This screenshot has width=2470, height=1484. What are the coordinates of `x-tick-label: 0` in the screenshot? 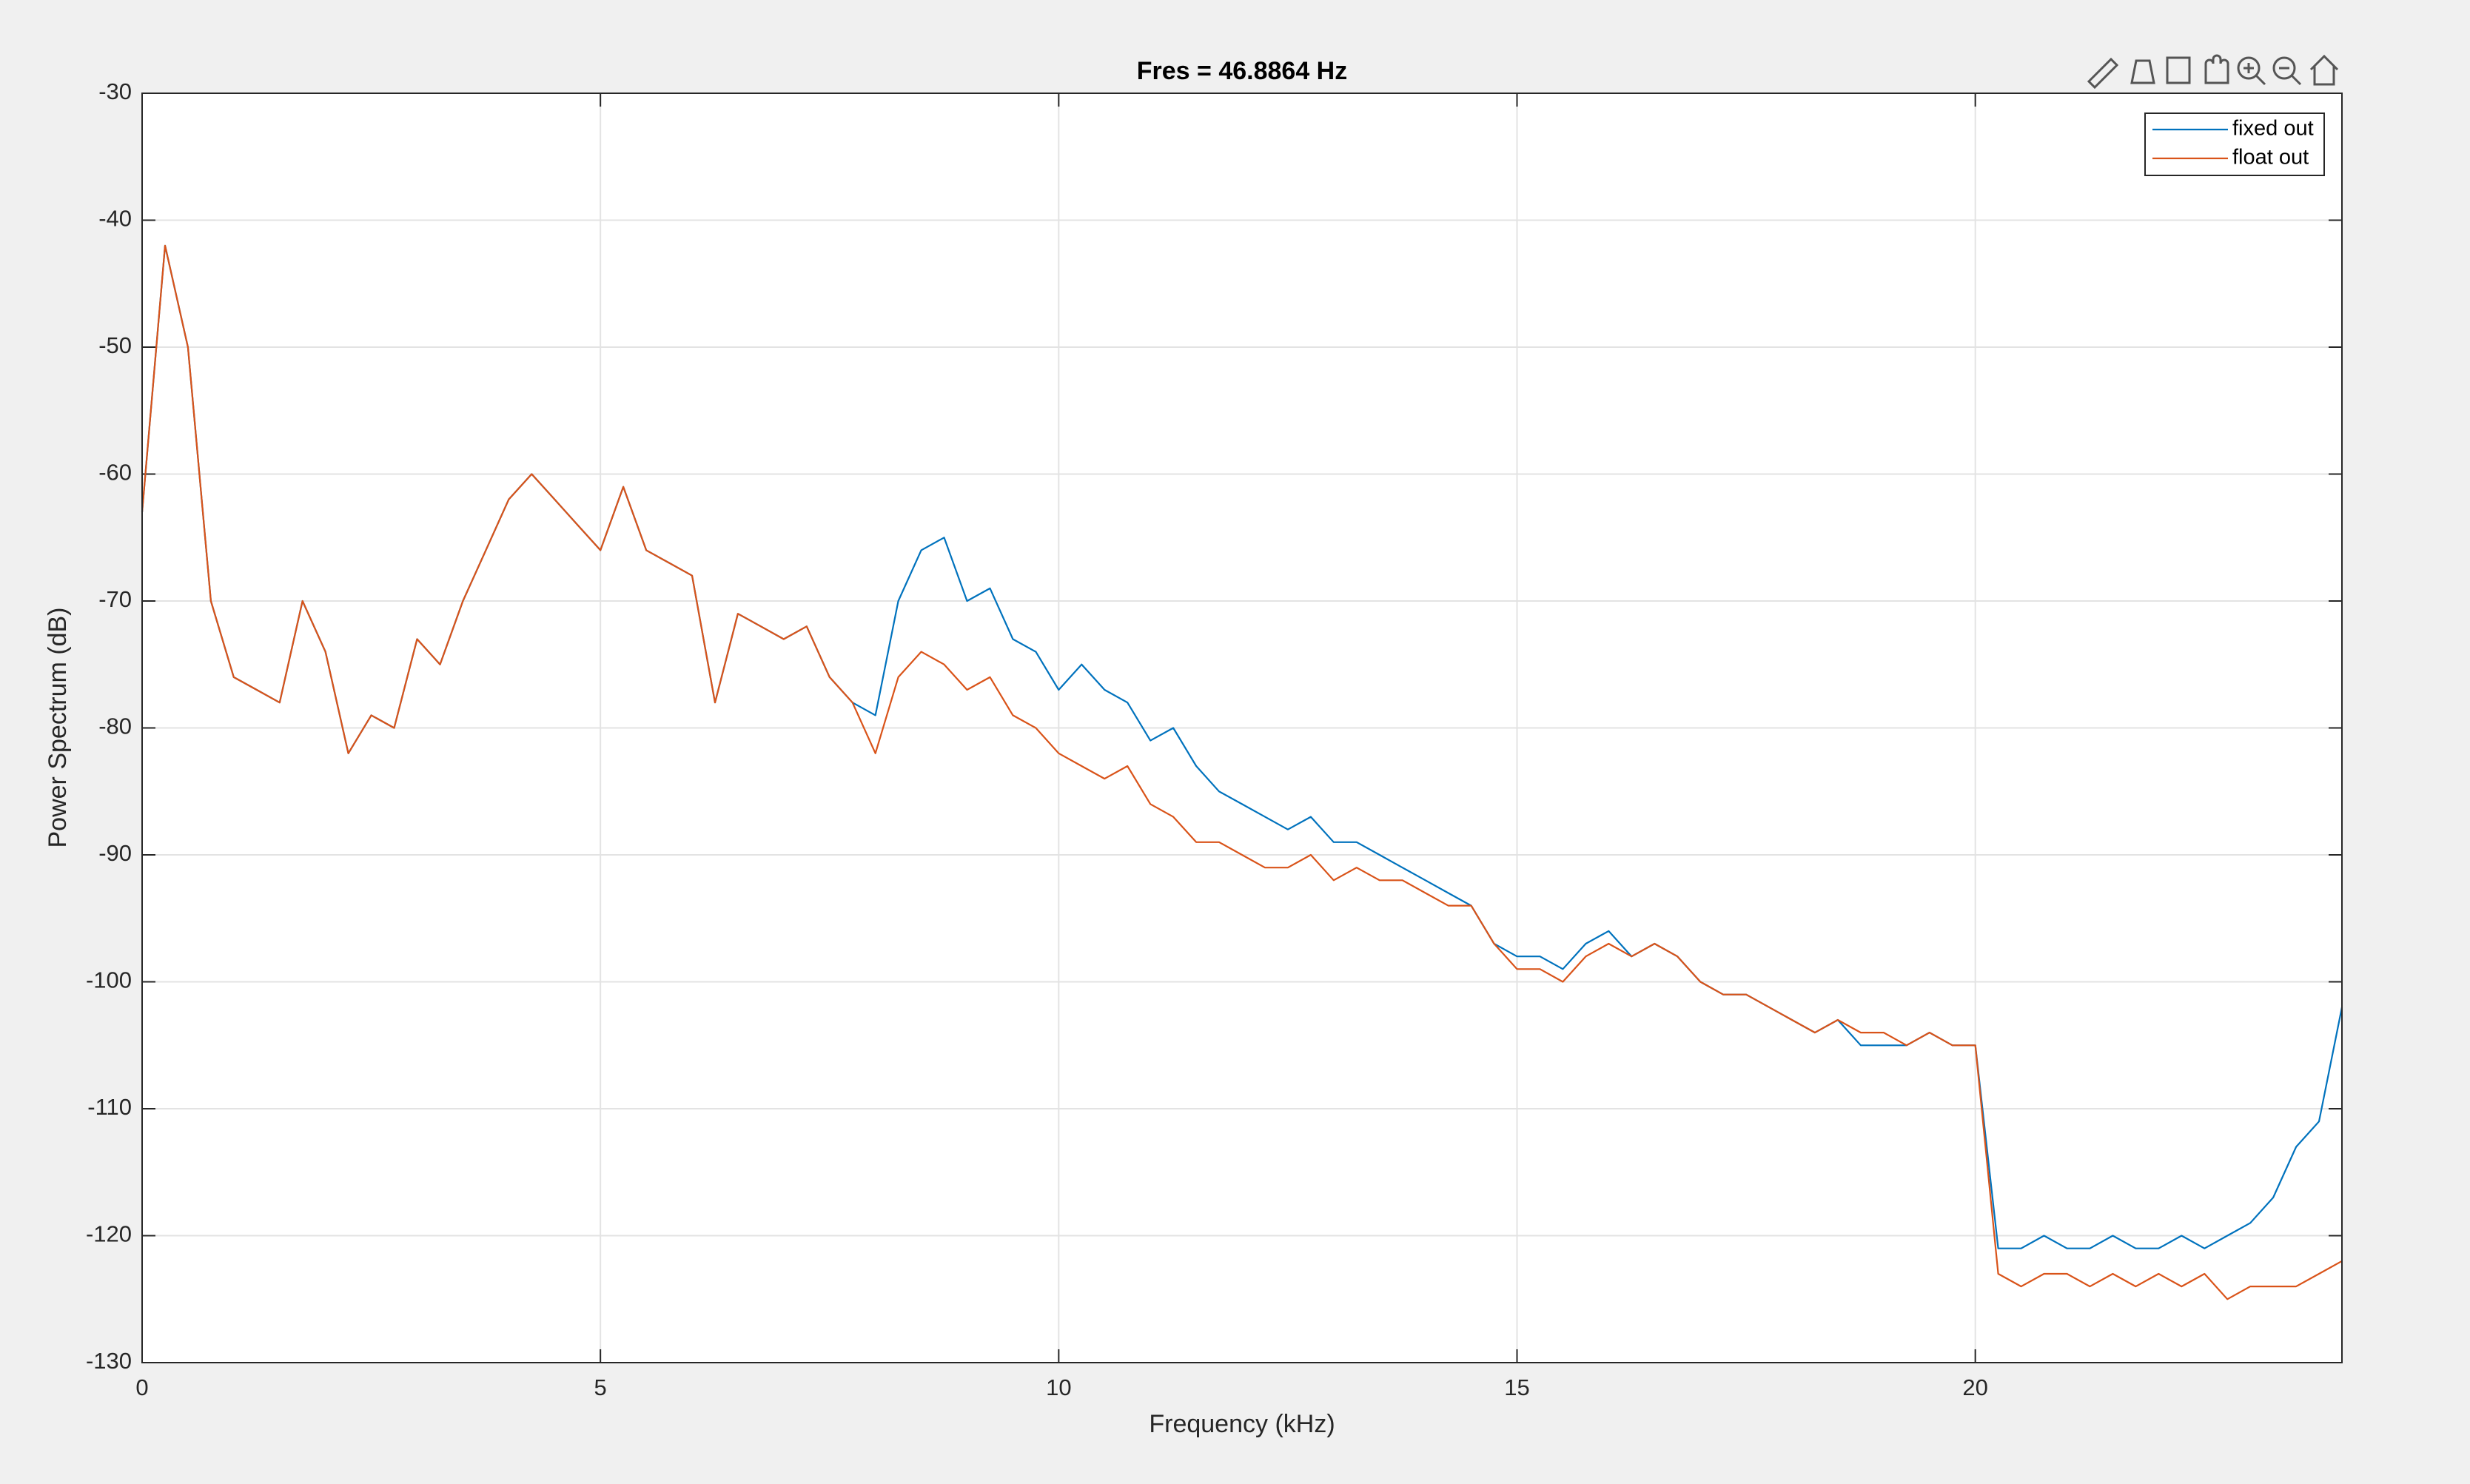 It's located at (141, 1387).